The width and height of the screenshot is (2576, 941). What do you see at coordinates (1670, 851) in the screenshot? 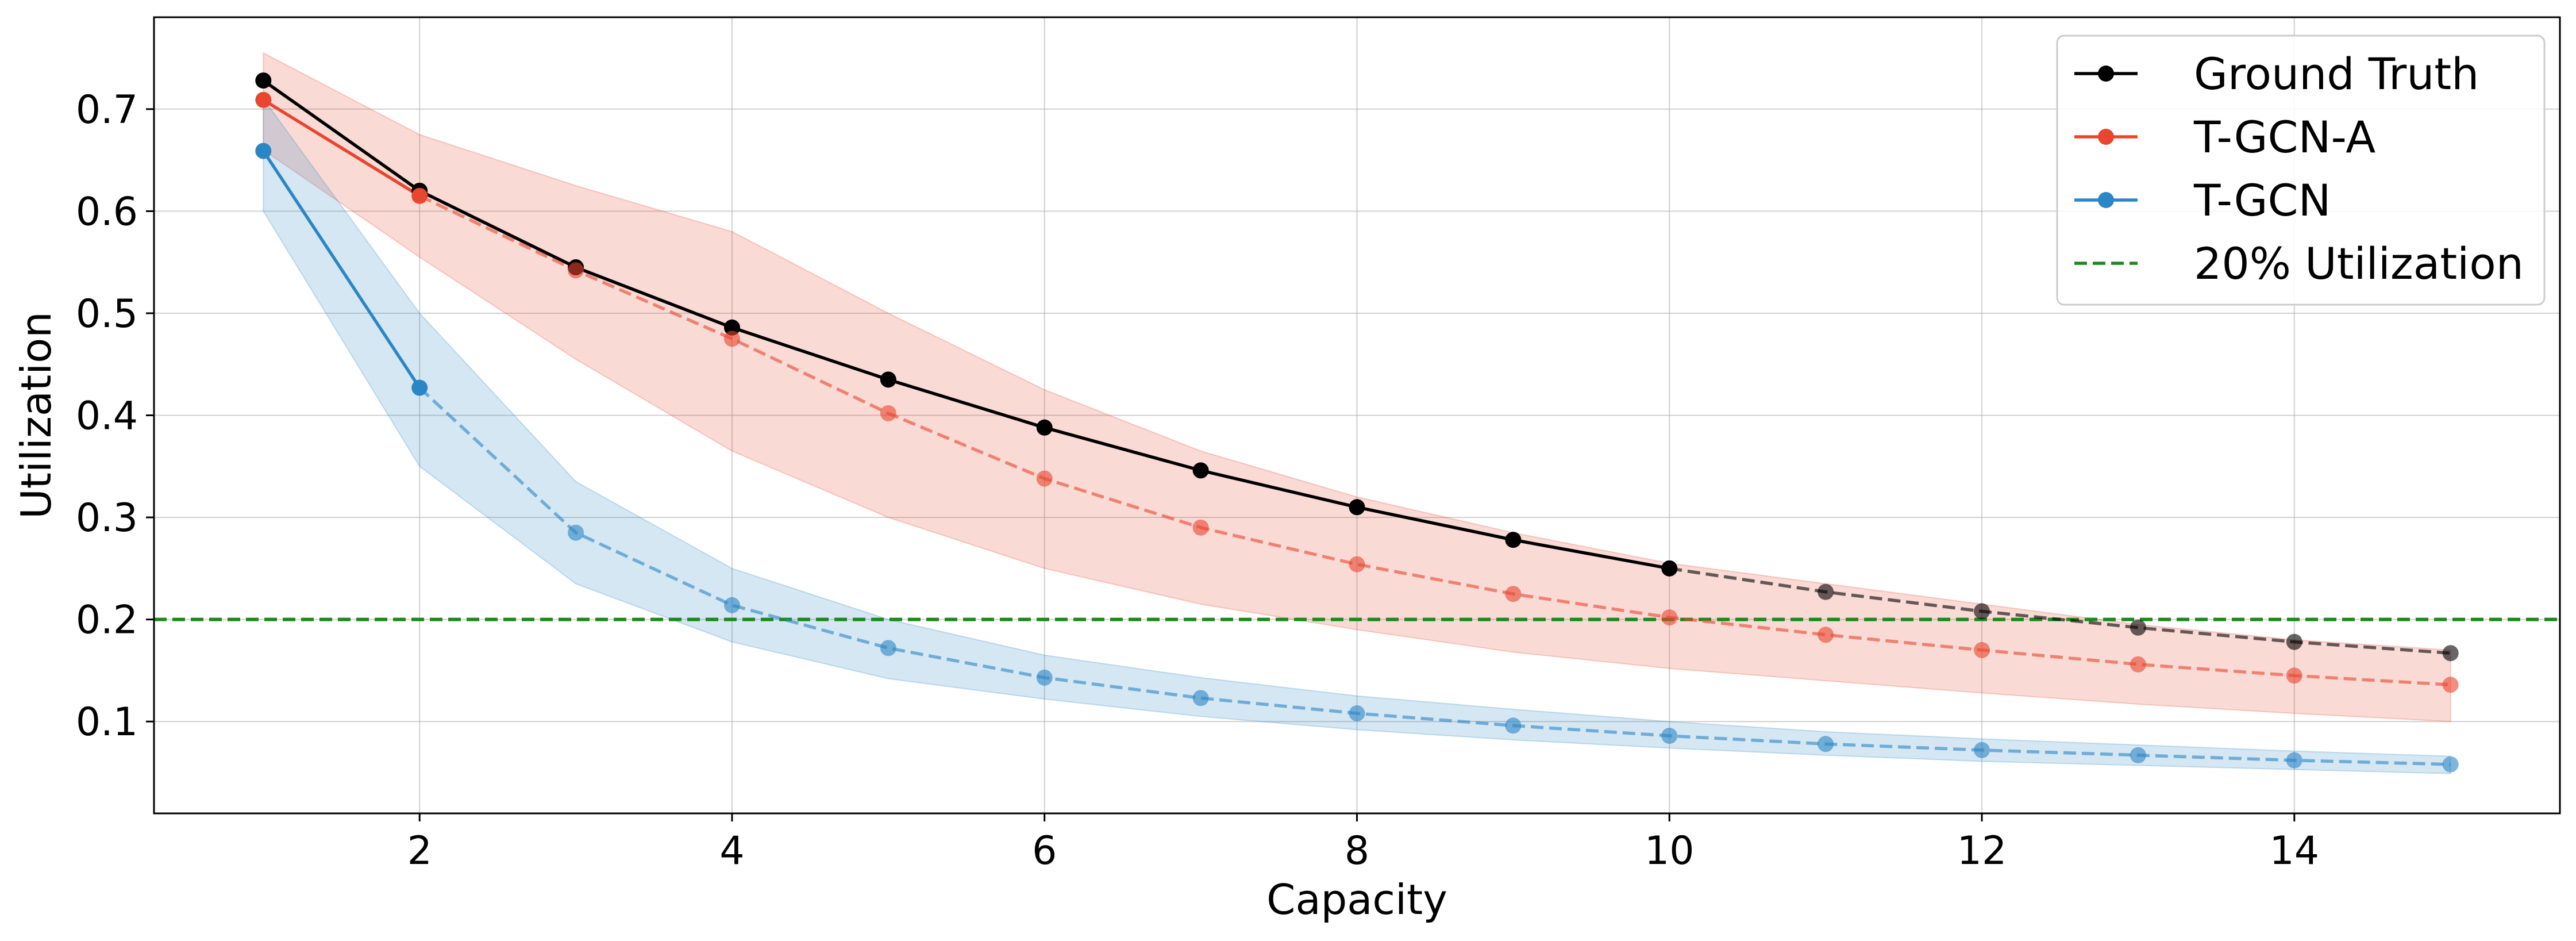
I see `x-tick-label: 10` at bounding box center [1670, 851].